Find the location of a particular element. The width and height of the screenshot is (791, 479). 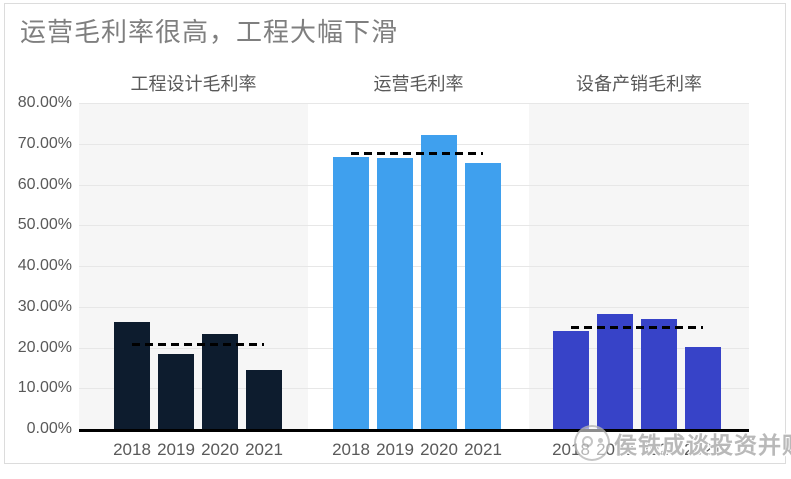

y-axis-tick-label: 70.00% is located at coordinates (44, 143).